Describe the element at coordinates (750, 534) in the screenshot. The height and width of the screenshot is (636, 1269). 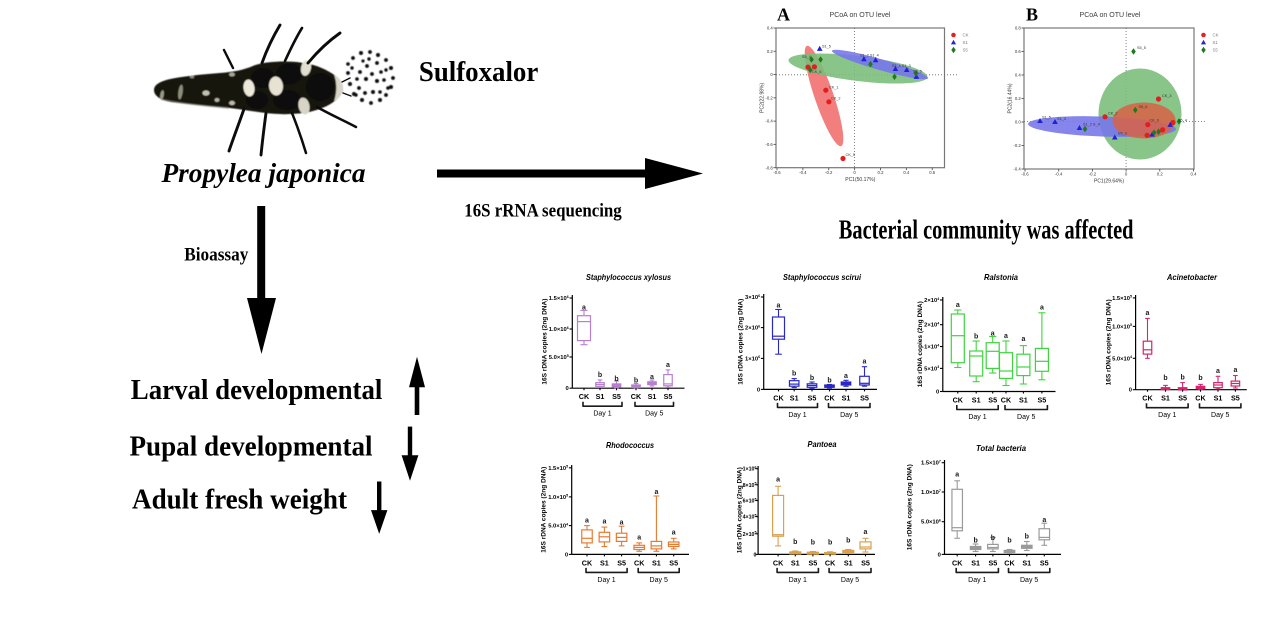
I see `svg-text: 2×10⁵` at that location.